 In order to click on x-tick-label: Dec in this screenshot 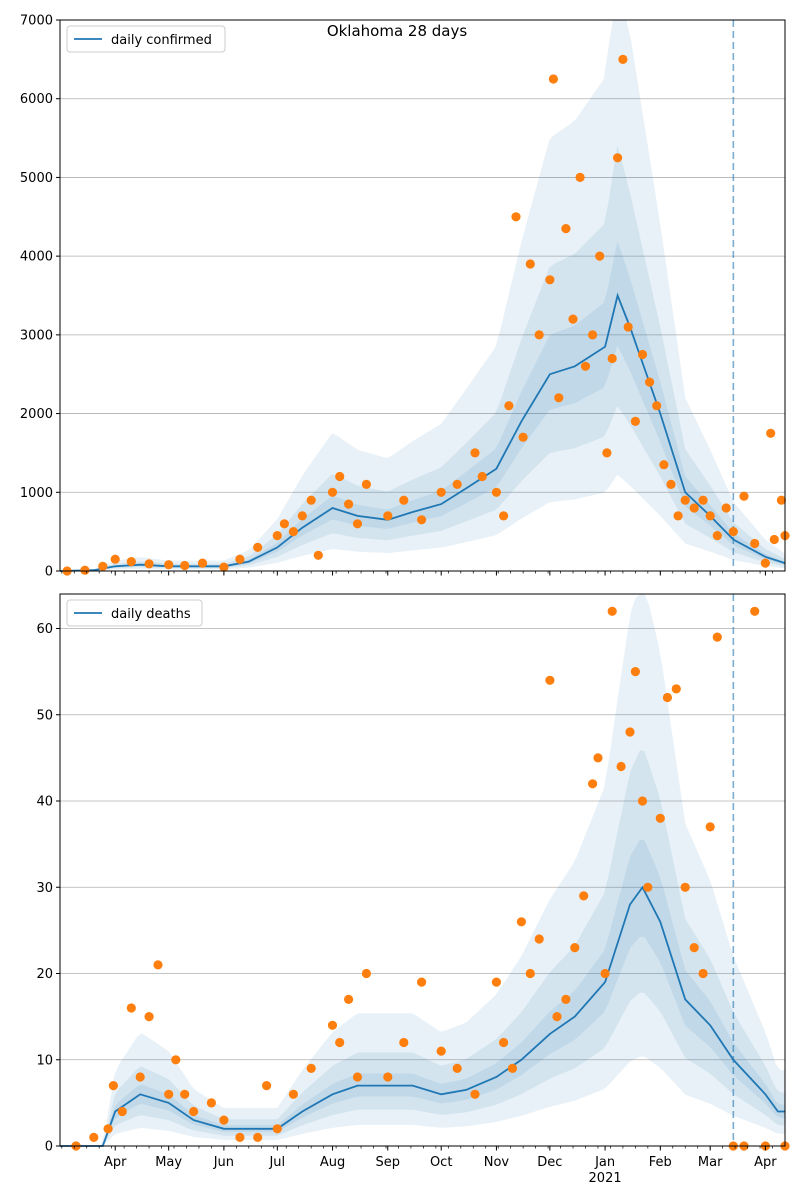, I will do `click(549, 1162)`.